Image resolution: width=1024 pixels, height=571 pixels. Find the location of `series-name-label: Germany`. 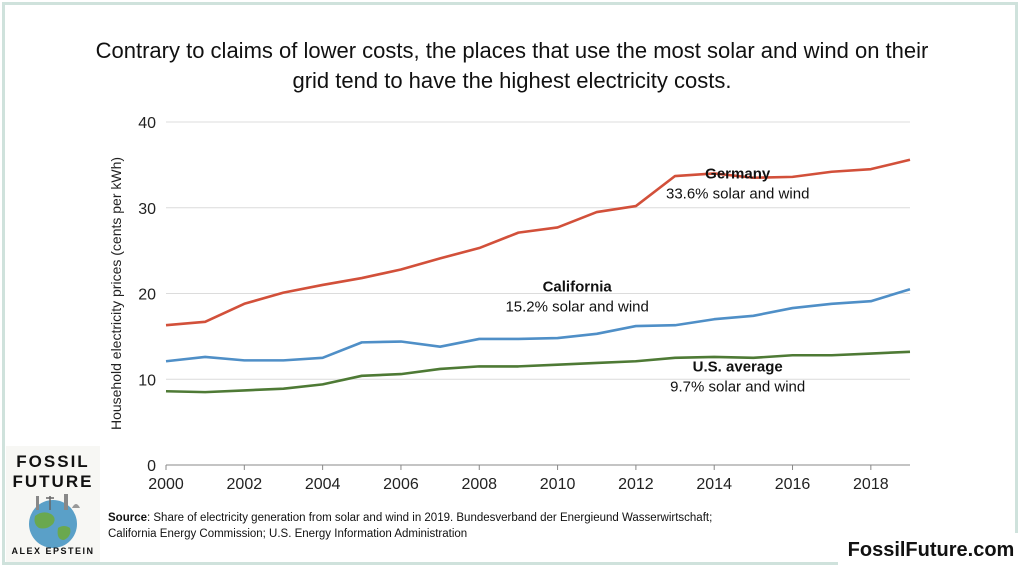

series-name-label: Germany is located at coordinates (738, 173).